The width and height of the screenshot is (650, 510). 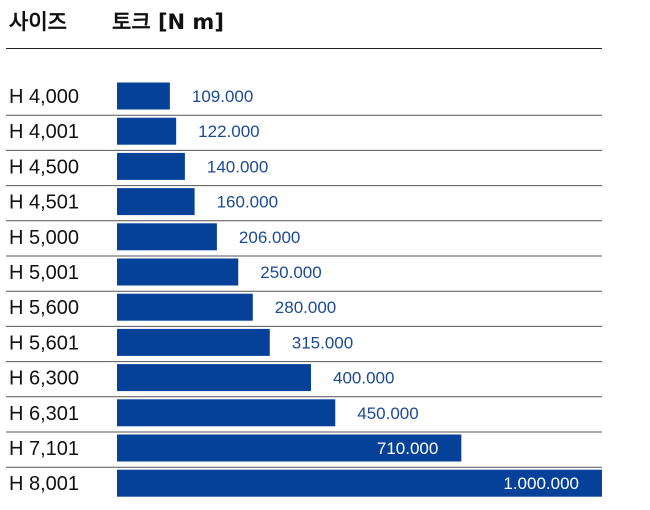 What do you see at coordinates (44, 97) in the screenshot?
I see `size-label: H 4,000` at bounding box center [44, 97].